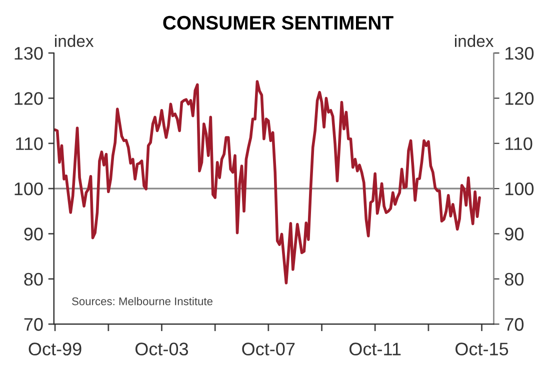  Describe the element at coordinates (278, 23) in the screenshot. I see `chart-title: CONSUMER SENTIMENT` at that location.